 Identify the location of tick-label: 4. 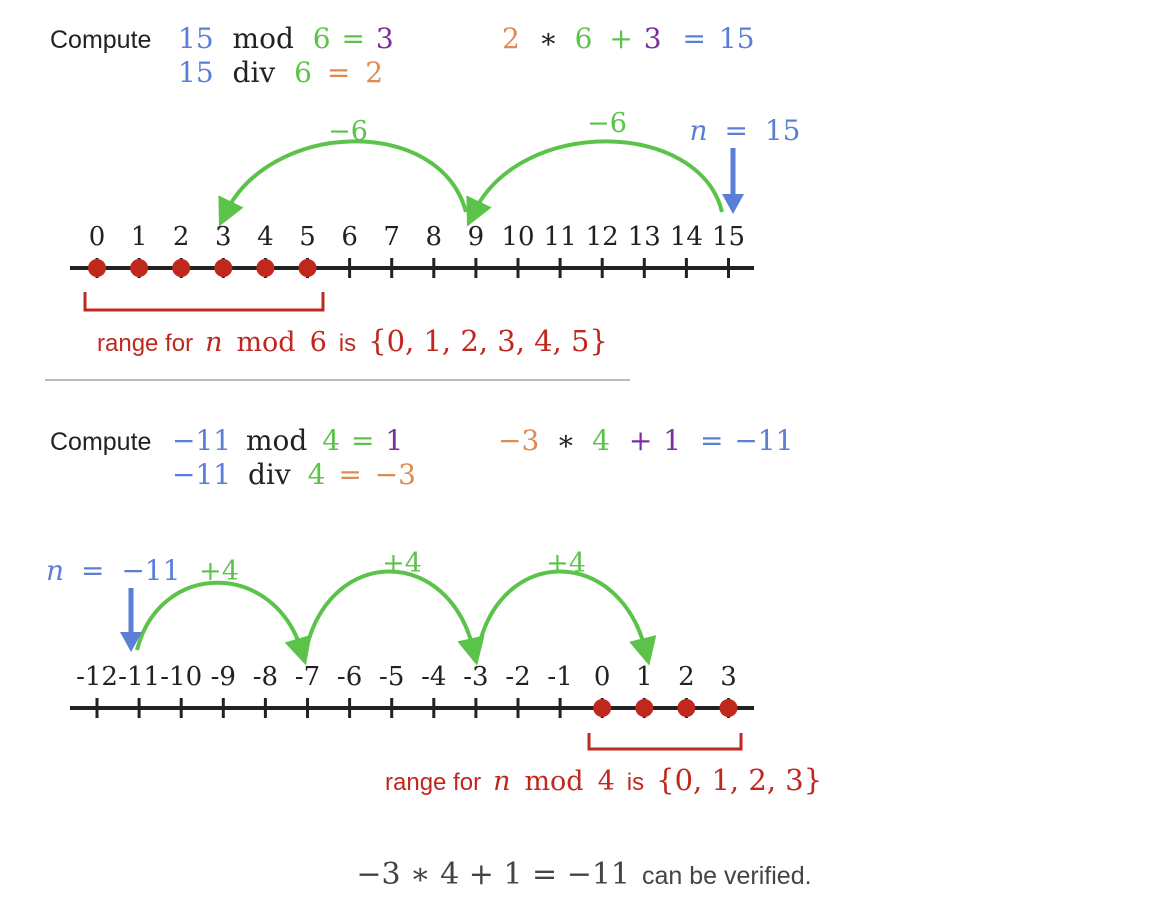
(265, 237).